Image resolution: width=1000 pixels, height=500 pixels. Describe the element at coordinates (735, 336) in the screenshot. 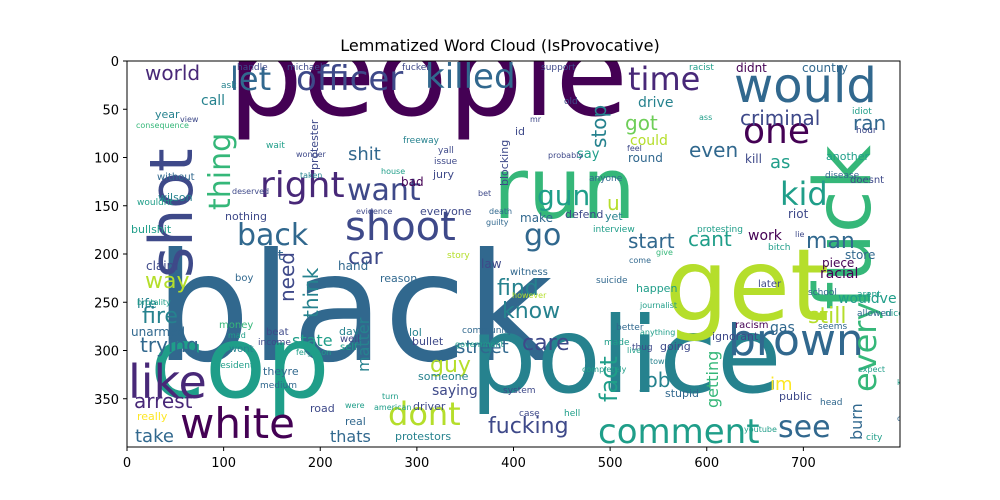

I see `word-ignorant: ignorant` at that location.